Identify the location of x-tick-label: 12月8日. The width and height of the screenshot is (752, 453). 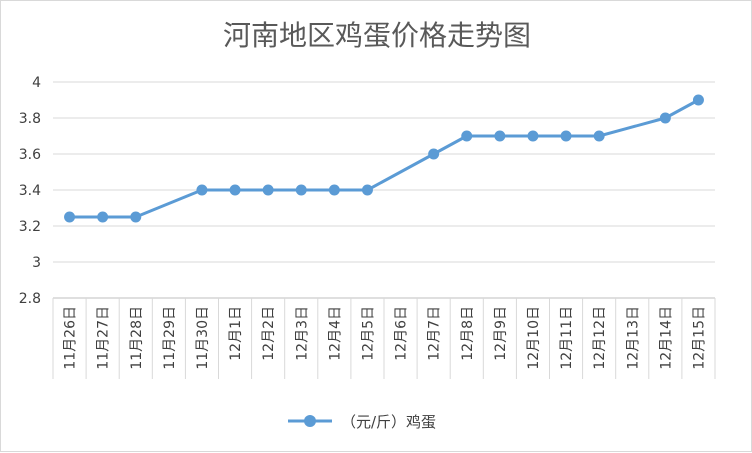
(468, 333).